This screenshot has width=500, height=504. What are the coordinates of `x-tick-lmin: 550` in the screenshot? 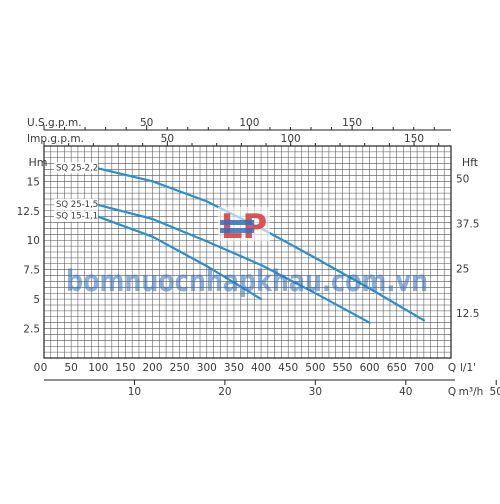 It's located at (342, 368).